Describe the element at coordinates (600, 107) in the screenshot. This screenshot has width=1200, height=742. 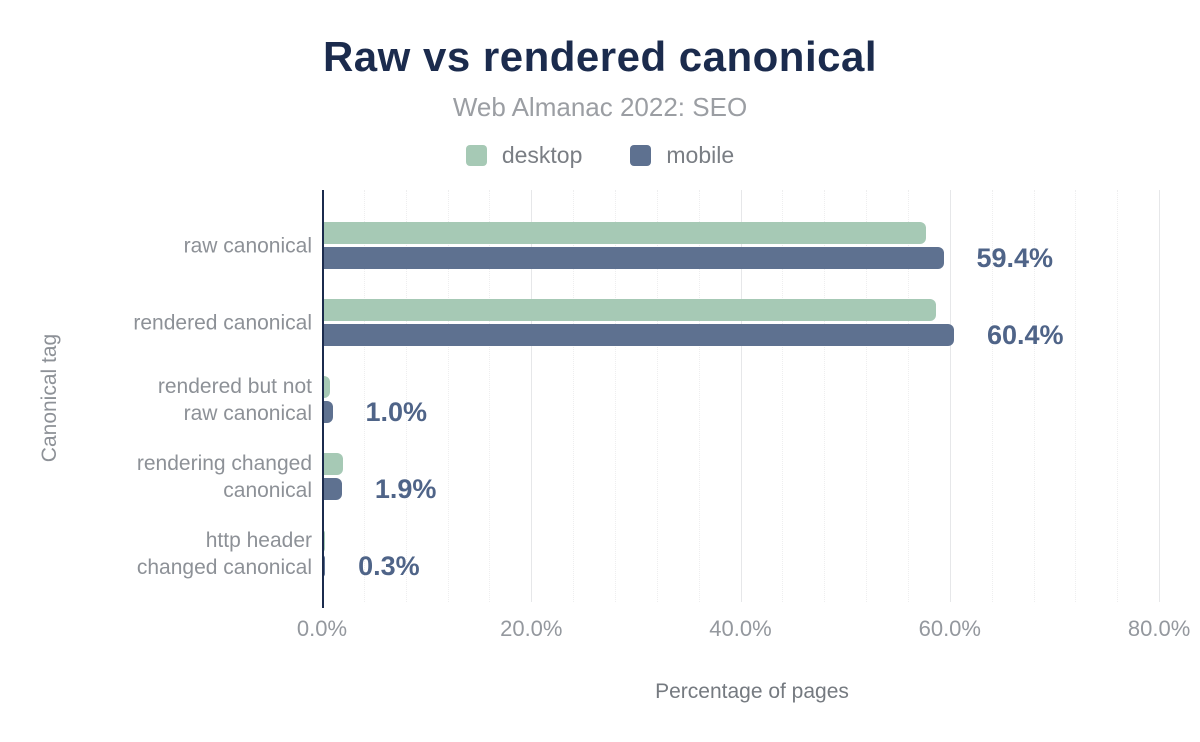
I see `chart-subtitle: Web Almanac 2022: SEO` at that location.